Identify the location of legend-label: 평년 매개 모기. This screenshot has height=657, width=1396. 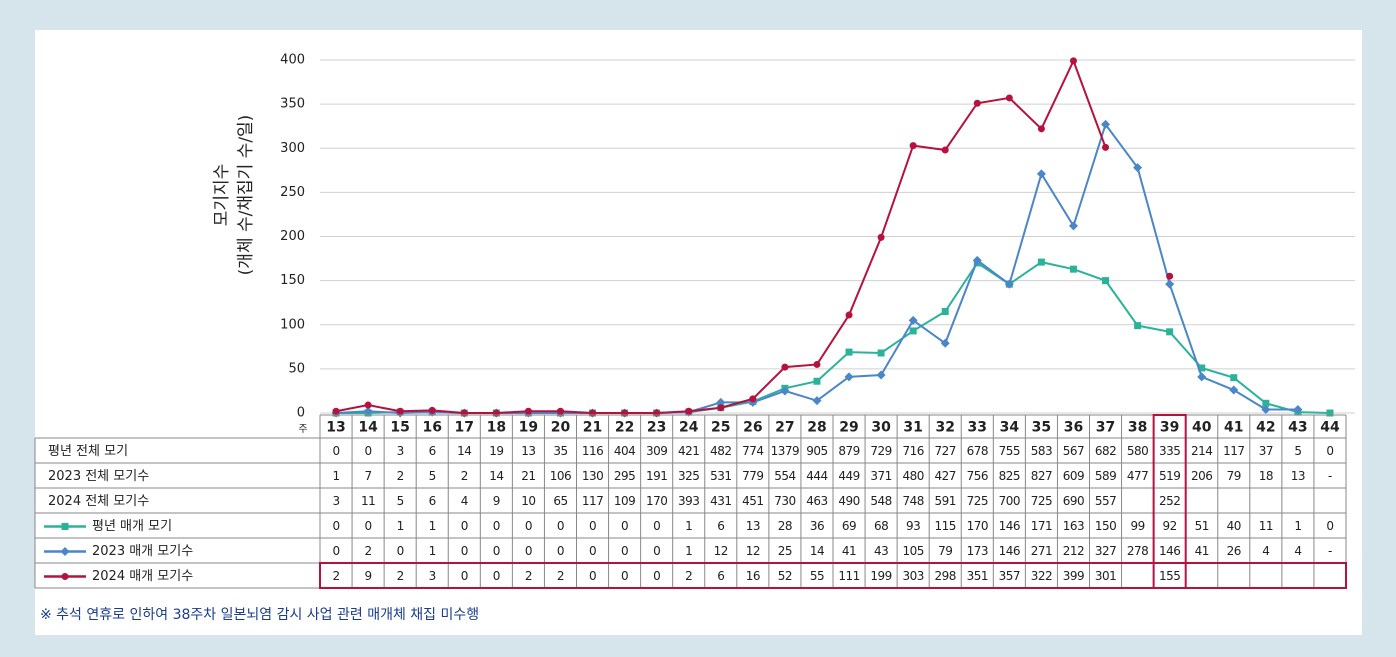
(132, 526).